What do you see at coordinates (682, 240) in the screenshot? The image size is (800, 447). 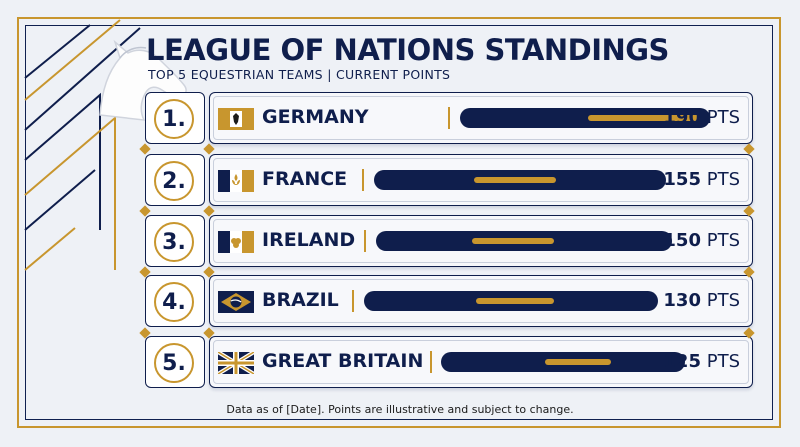 I see `points-value: 150` at bounding box center [682, 240].